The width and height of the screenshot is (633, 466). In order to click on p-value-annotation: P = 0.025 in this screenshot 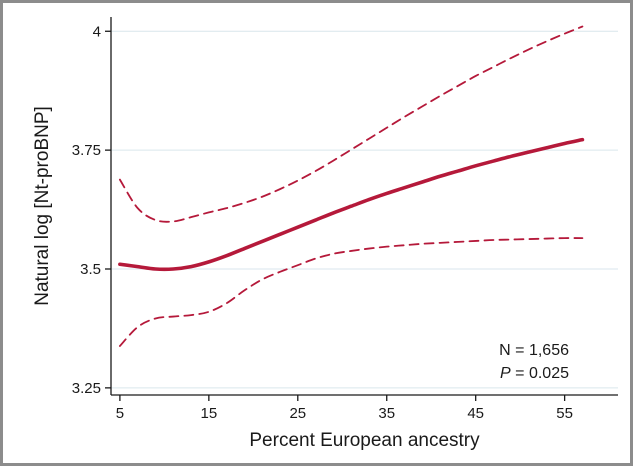, I will do `click(534, 373)`.